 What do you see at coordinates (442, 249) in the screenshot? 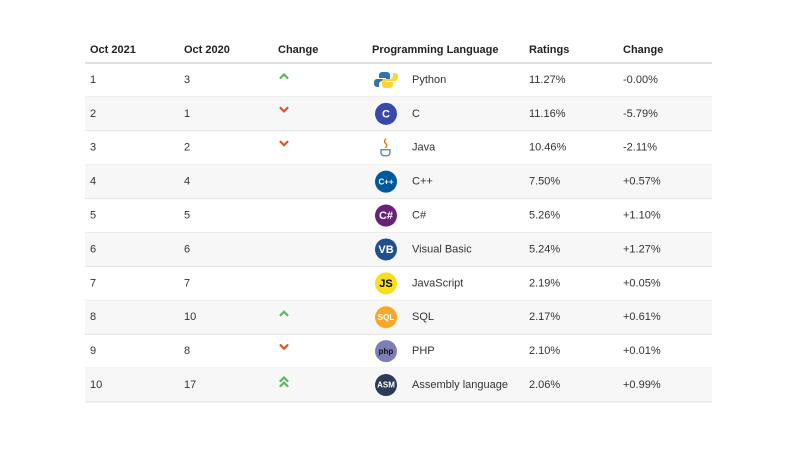
I see `cell: Visual Basic` at bounding box center [442, 249].